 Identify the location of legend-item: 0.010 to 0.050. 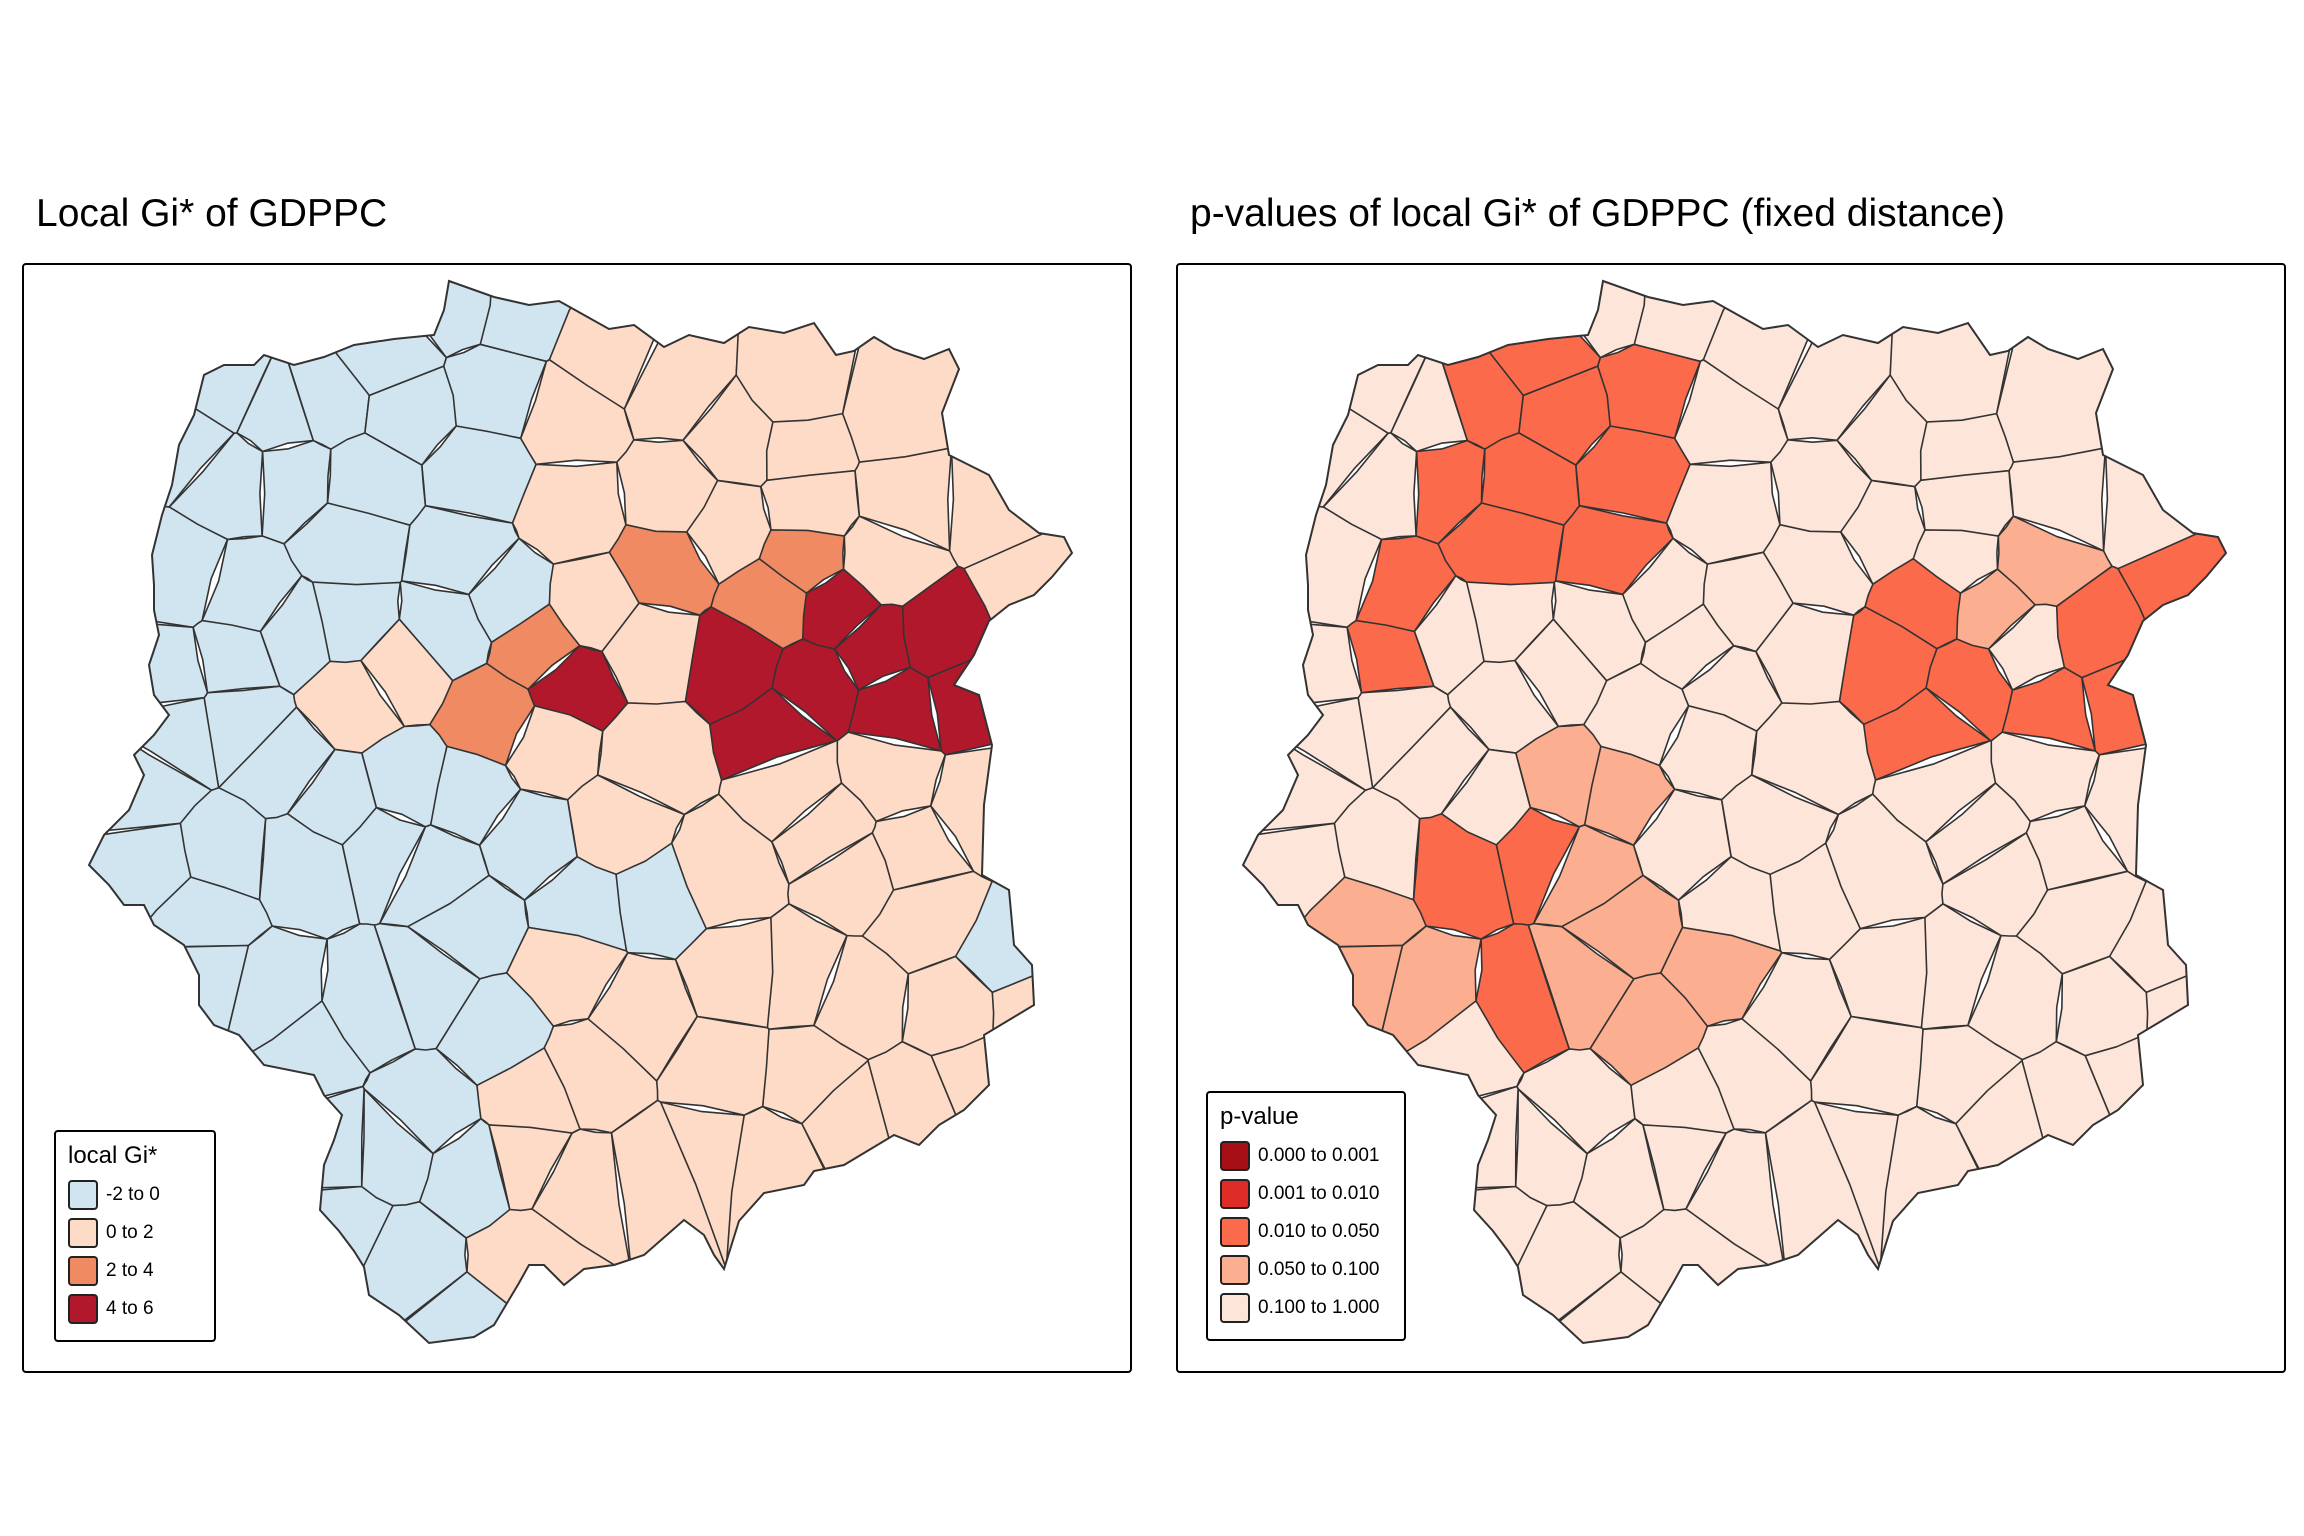
(1306, 1232).